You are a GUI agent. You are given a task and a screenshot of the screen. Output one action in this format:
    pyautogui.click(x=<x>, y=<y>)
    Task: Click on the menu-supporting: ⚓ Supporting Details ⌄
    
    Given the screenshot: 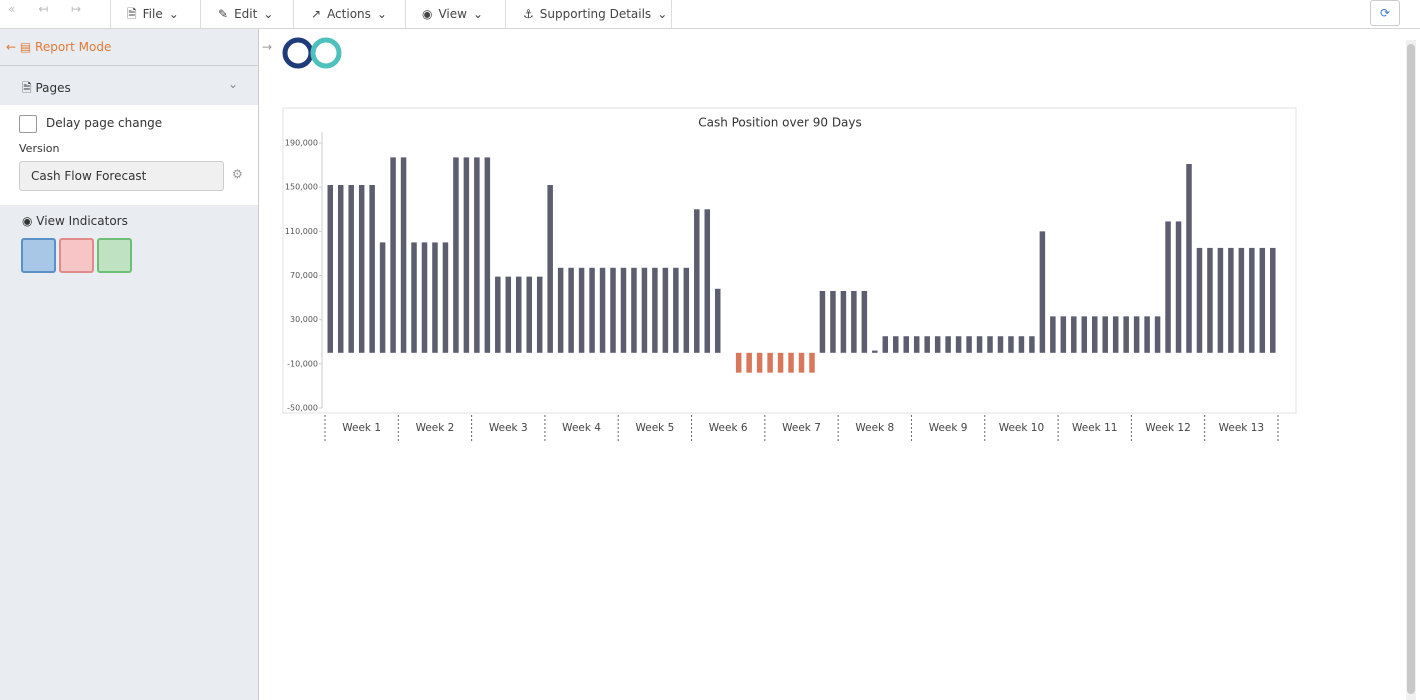 What is the action you would take?
    pyautogui.click(x=595, y=14)
    